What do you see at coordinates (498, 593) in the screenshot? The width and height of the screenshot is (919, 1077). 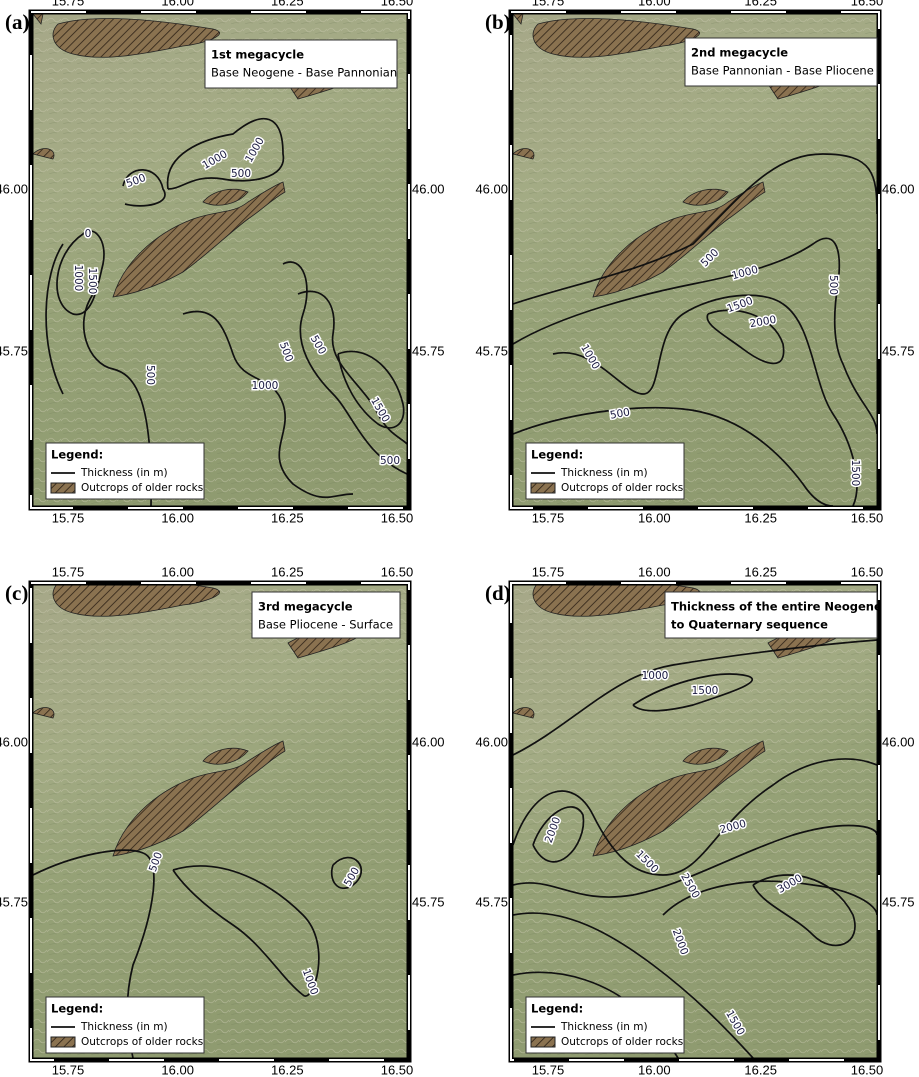 I see `panel-label: (d)` at bounding box center [498, 593].